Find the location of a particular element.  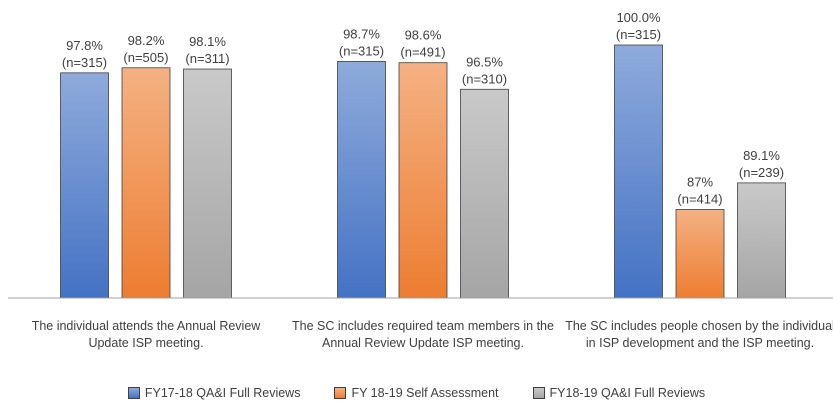

data-label: 98.2% is located at coordinates (146, 40).